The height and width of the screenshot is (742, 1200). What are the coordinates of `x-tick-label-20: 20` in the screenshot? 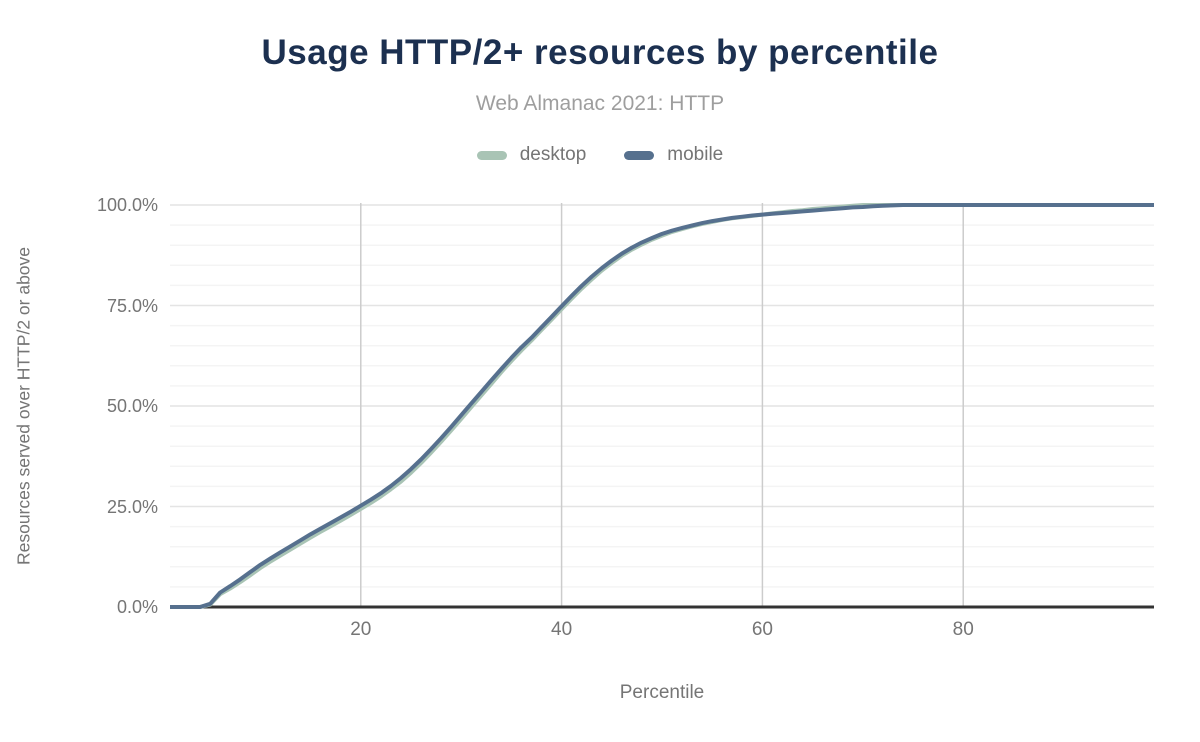 It's located at (361, 629).